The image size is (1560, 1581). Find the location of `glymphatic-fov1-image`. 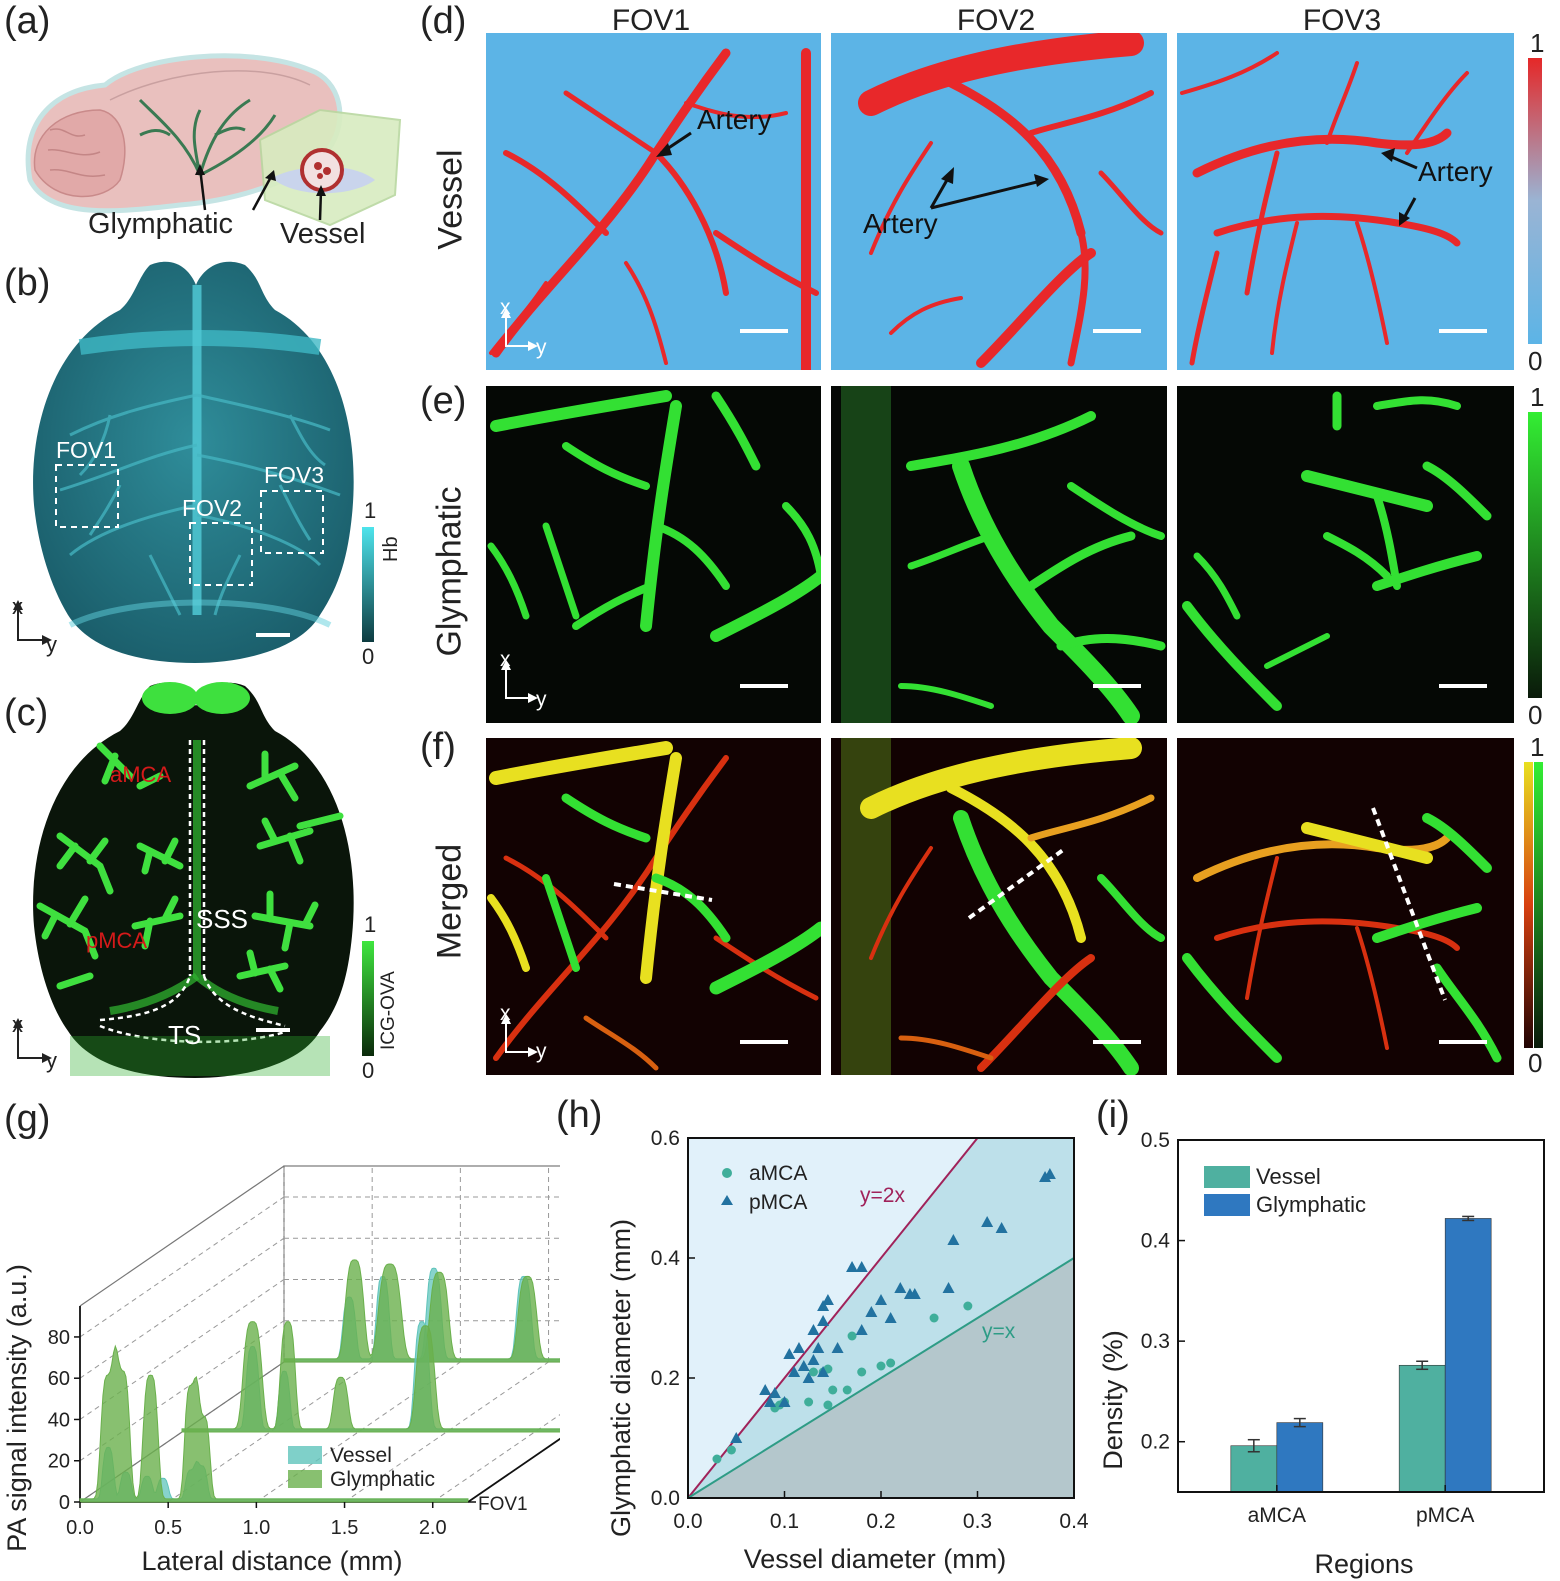

glymphatic-fov1-image is located at coordinates (653, 554).